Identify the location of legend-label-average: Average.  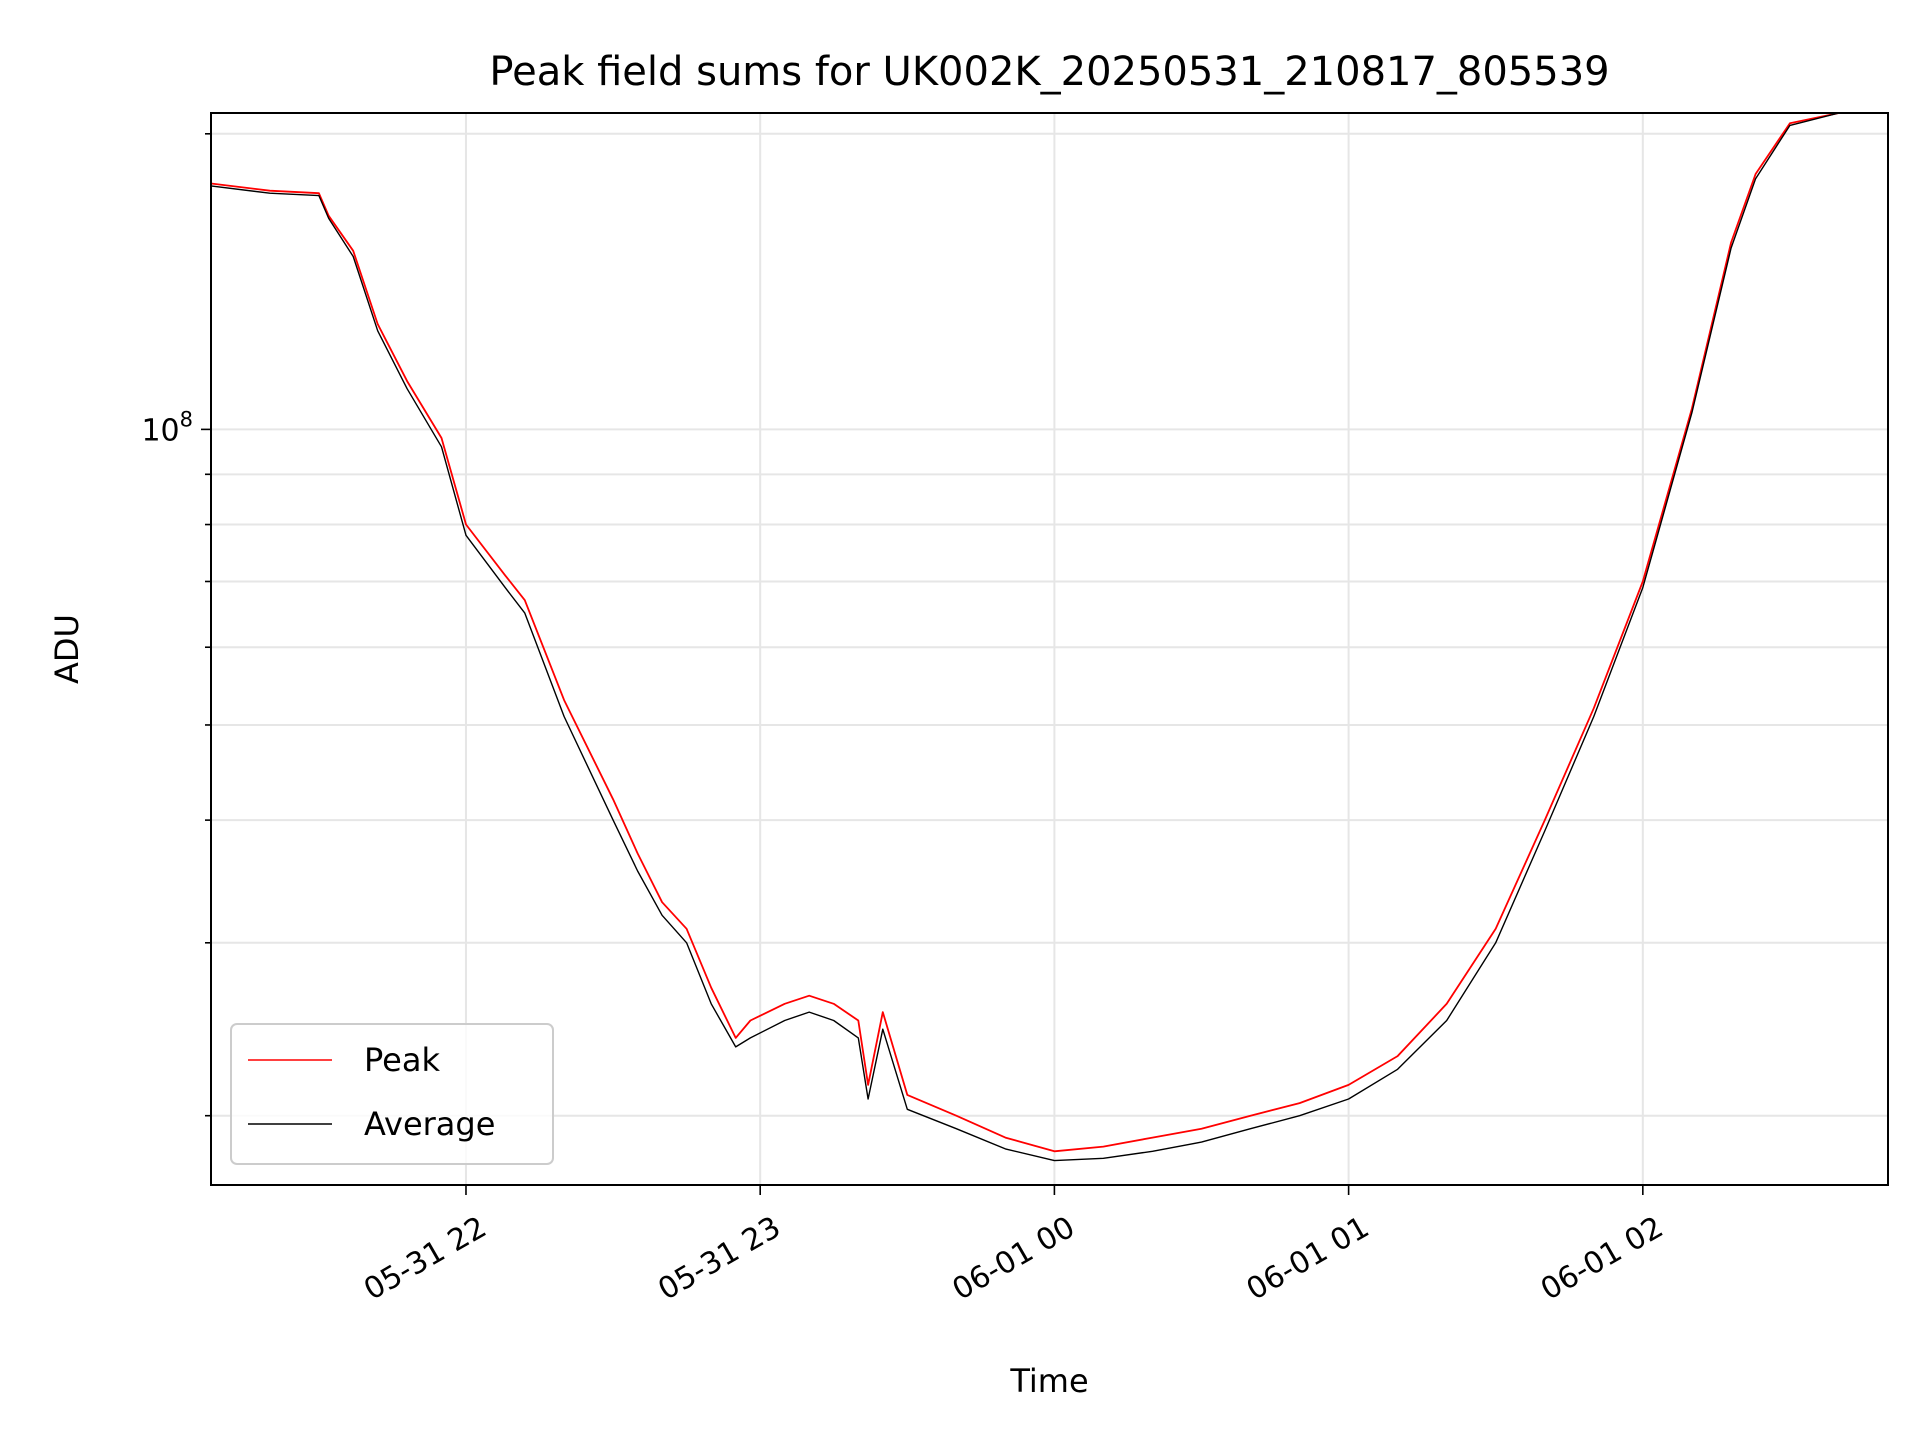
(429, 1124).